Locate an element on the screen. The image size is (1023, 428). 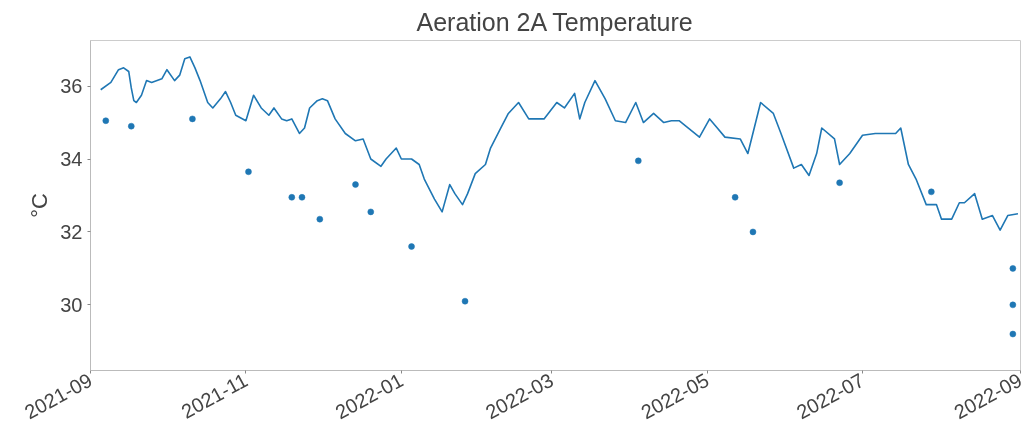
y-tick-label: 36 is located at coordinates (71, 86).